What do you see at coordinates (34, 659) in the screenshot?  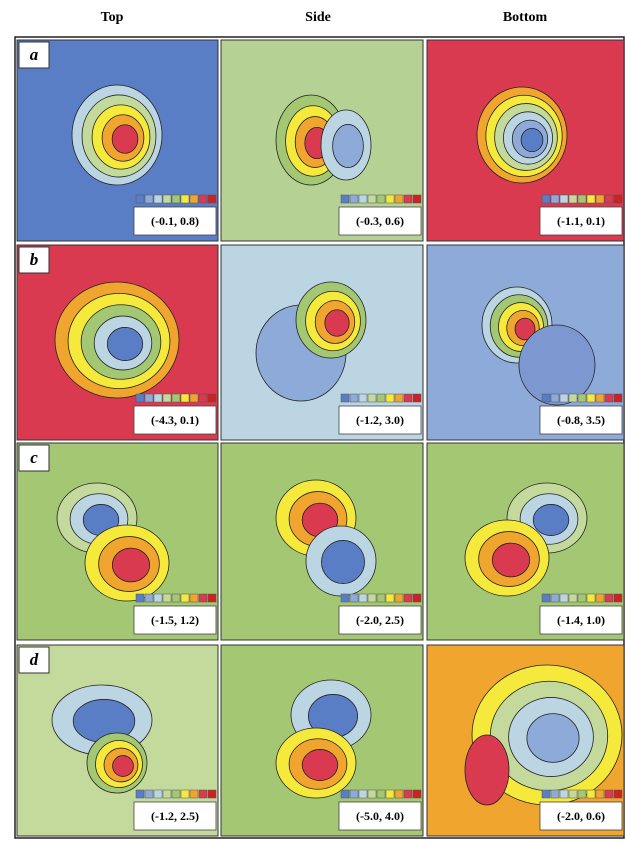 I see `row-letter: d` at bounding box center [34, 659].